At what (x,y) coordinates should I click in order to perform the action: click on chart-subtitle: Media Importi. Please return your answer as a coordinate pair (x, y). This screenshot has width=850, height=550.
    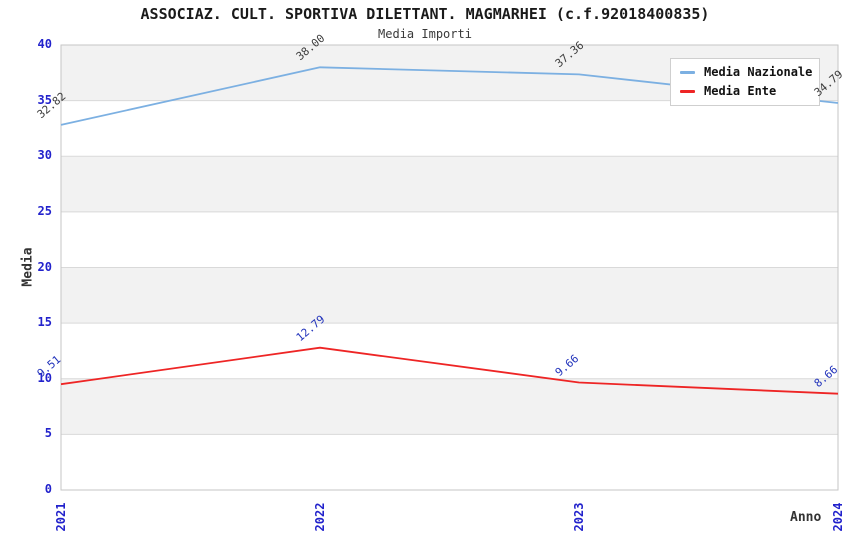
    Looking at the image, I should click on (425, 34).